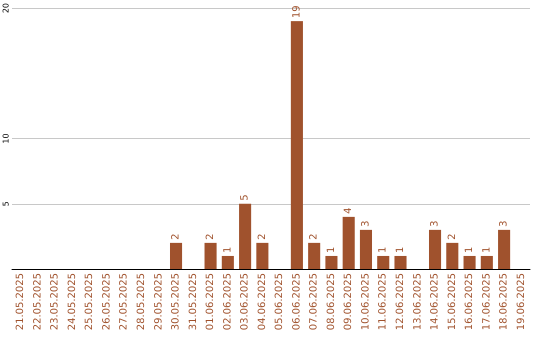 This screenshot has height=340, width=540. I want to click on x-tick-label: 26.05.2025, so click(106, 301).